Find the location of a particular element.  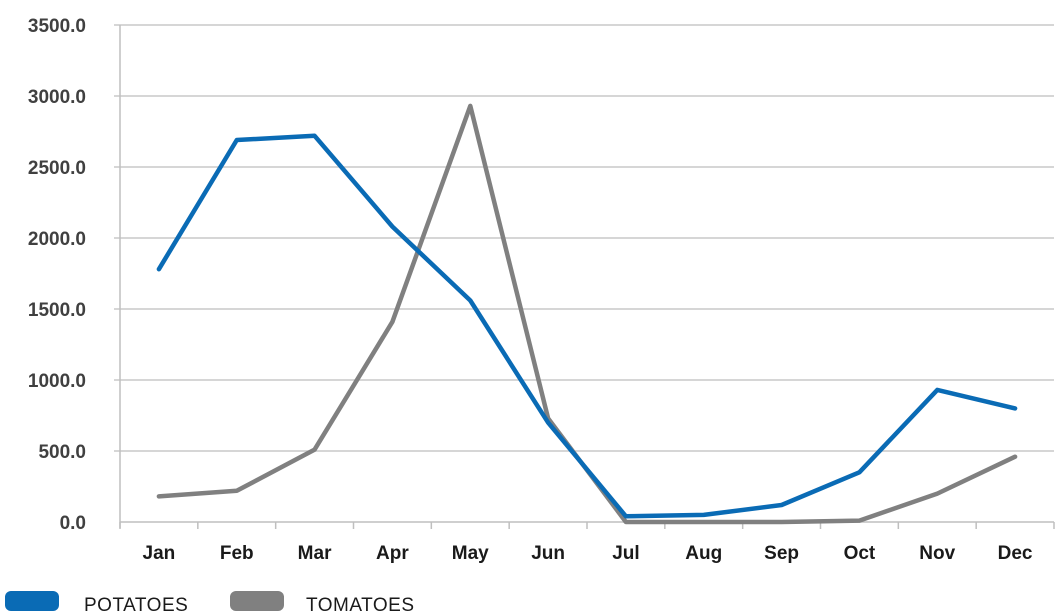

x-tick-label: Mar is located at coordinates (315, 553).